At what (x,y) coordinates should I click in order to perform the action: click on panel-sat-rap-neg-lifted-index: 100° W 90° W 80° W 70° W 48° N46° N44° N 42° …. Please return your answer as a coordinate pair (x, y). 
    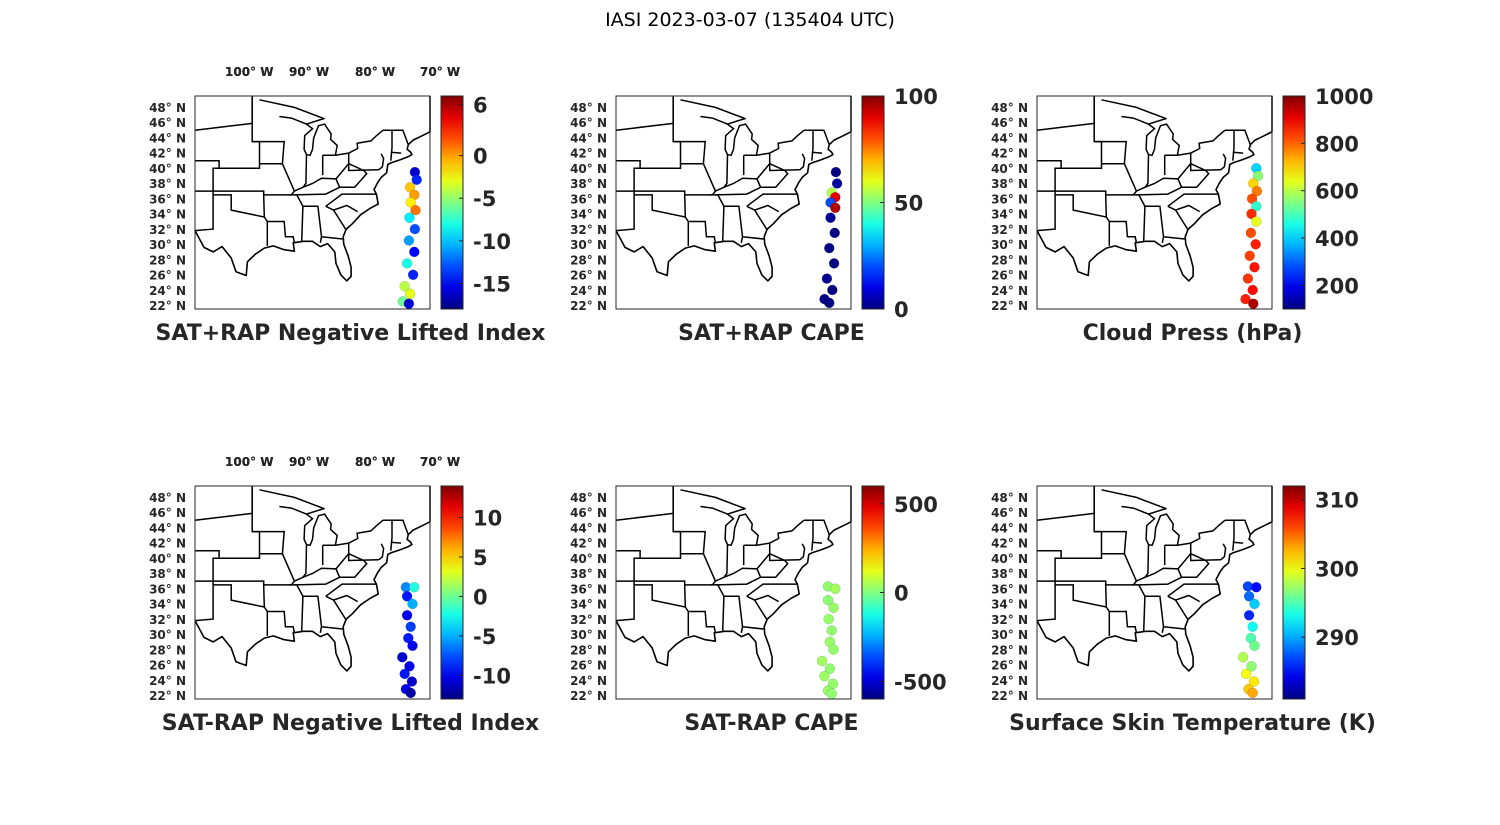
    Looking at the image, I should click on (347, 205).